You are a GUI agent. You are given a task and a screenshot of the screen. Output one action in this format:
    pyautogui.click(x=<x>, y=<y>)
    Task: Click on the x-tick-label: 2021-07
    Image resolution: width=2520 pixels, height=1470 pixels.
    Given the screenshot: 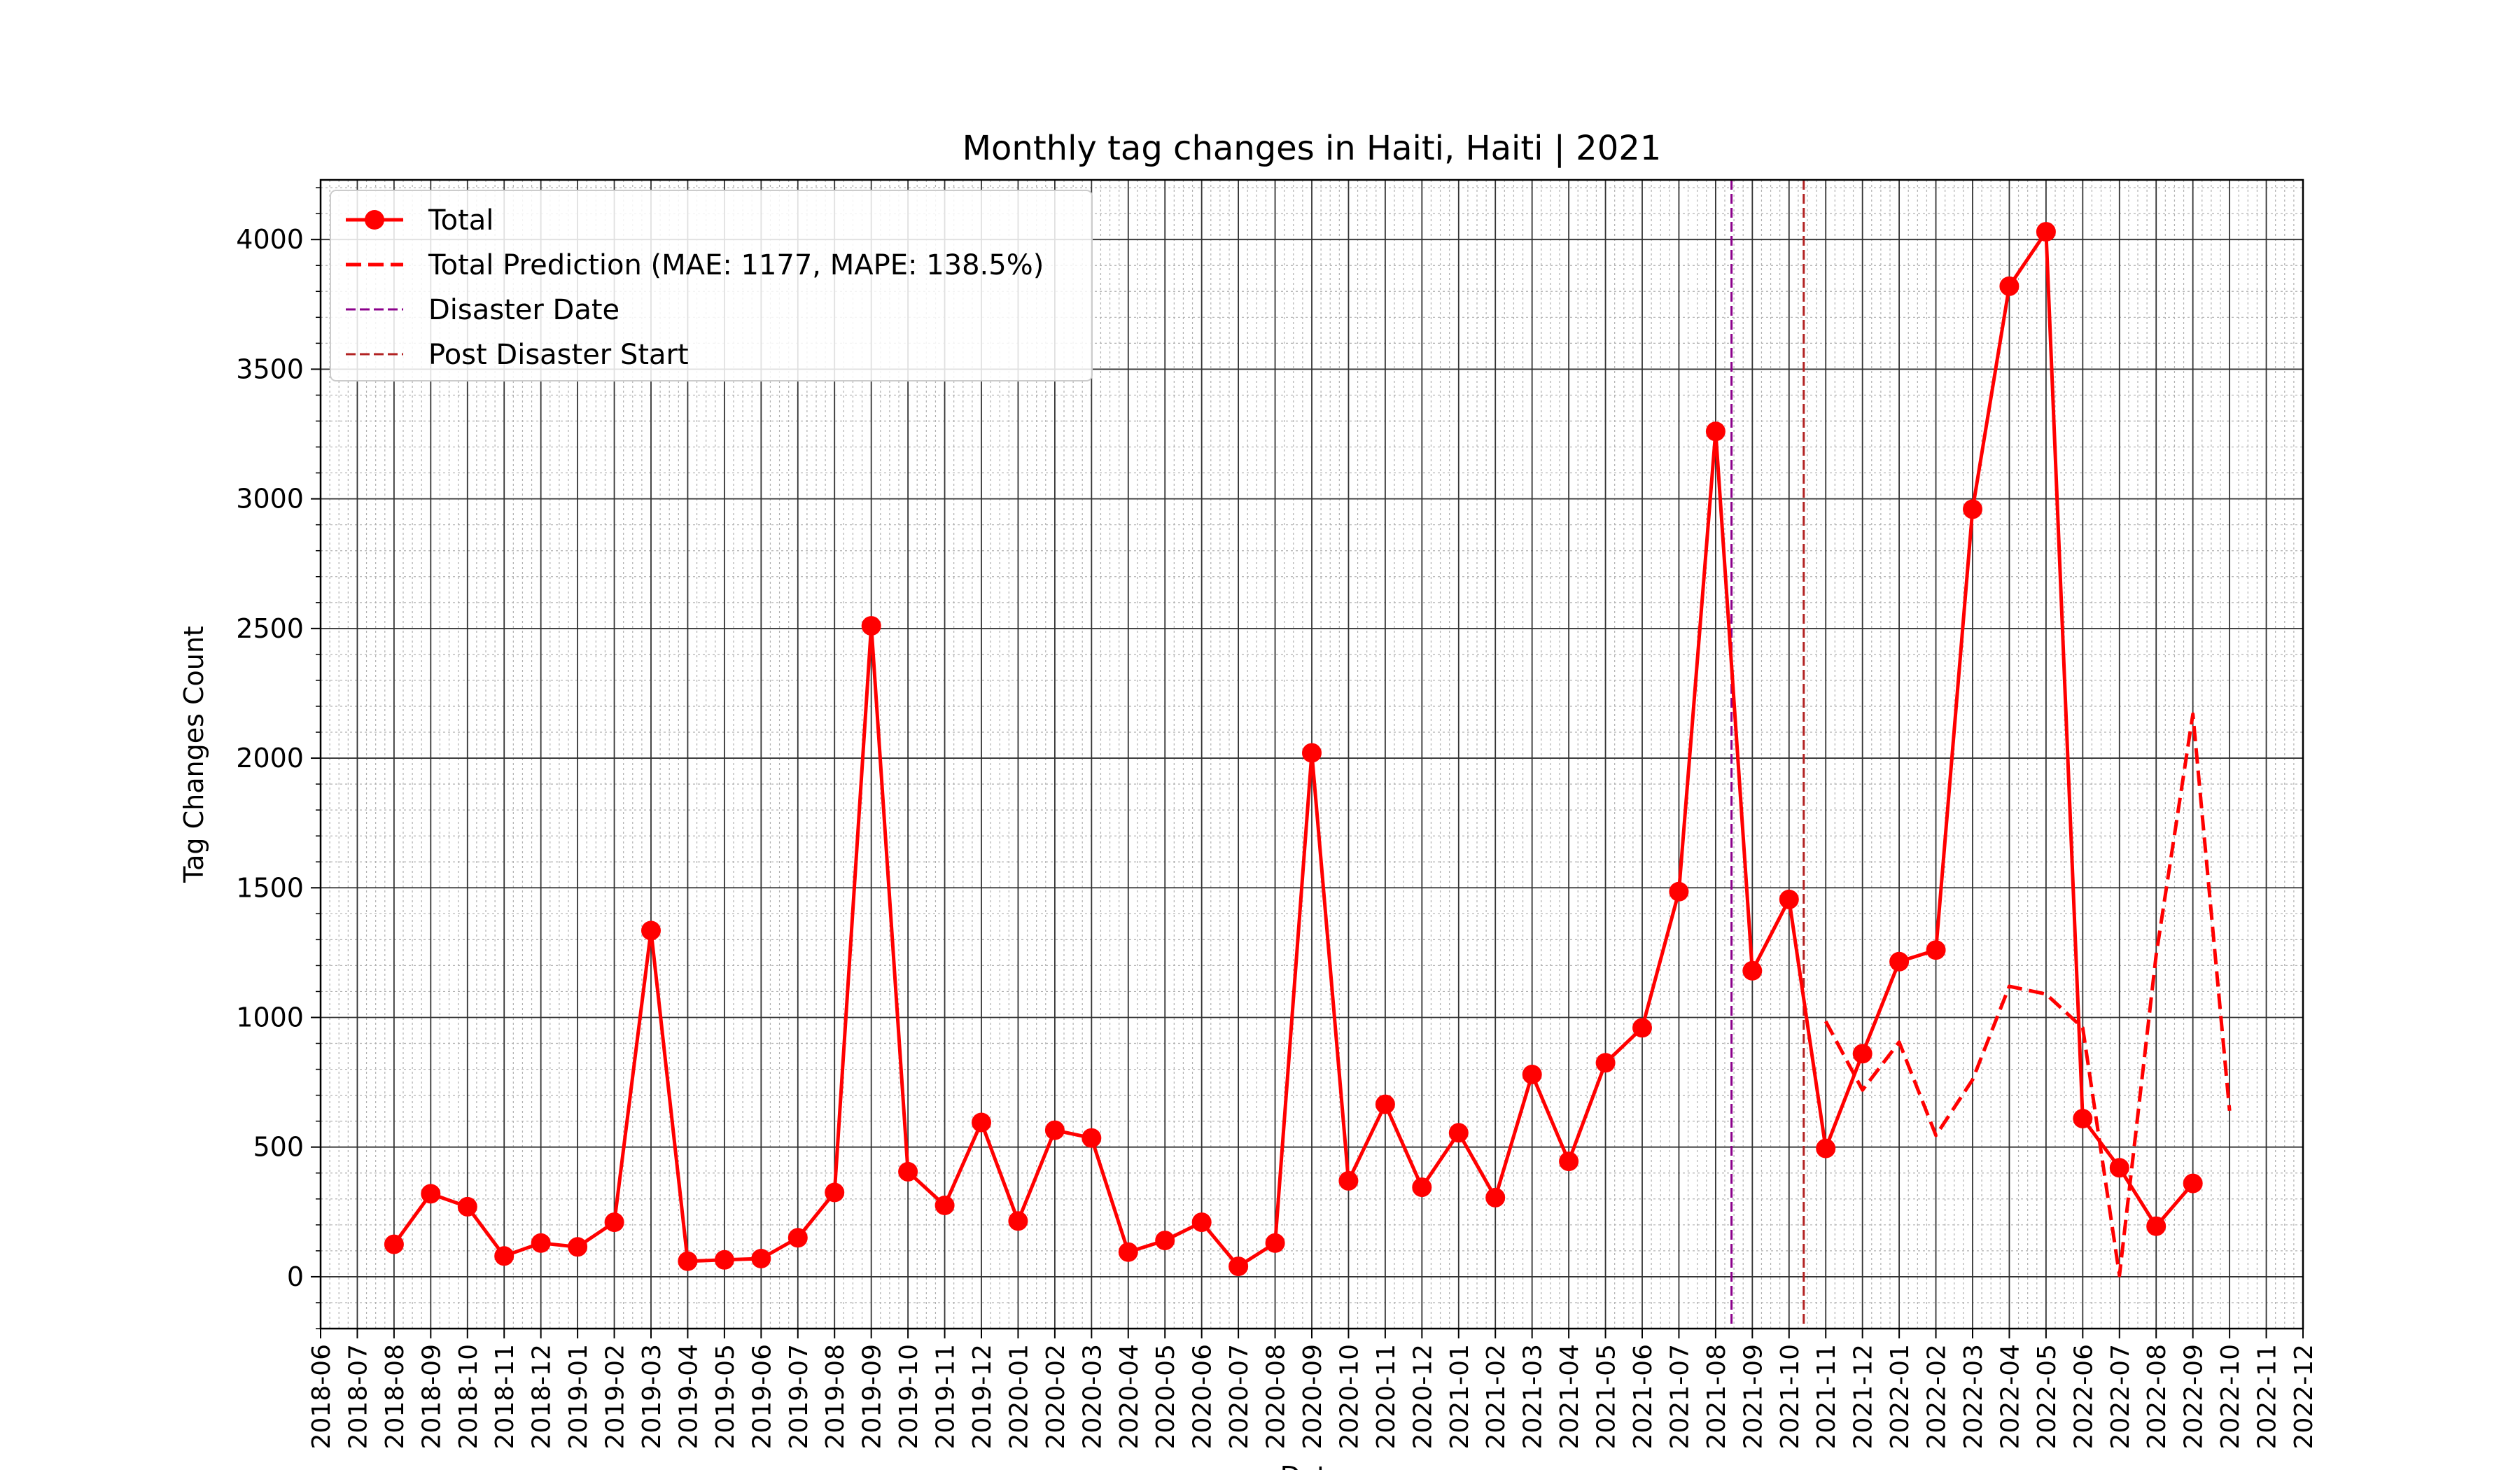 What is the action you would take?
    pyautogui.click(x=1679, y=1396)
    